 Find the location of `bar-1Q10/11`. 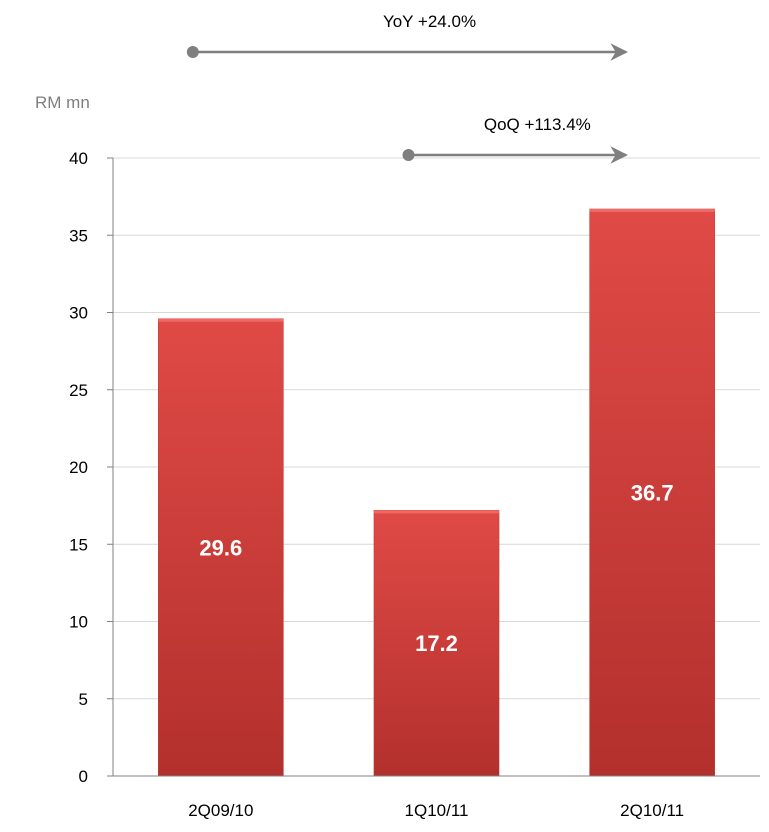

bar-1Q10/11 is located at coordinates (436, 643).